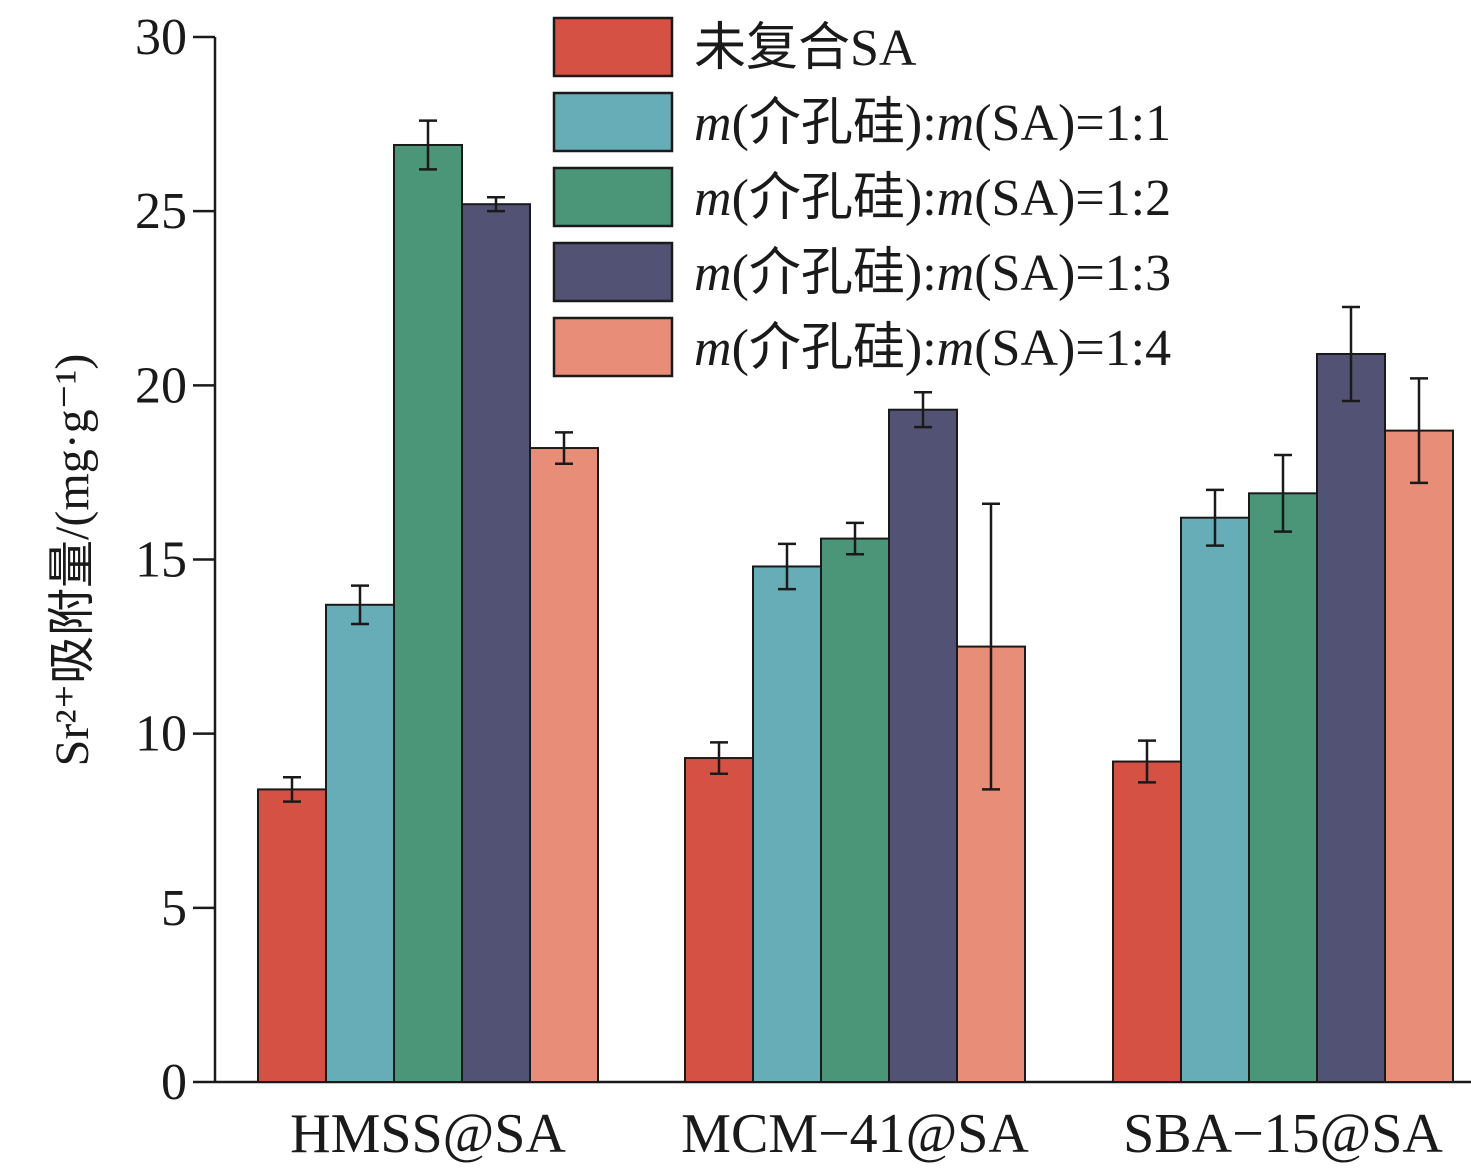  I want to click on y-tick-label: 20, so click(161, 385).